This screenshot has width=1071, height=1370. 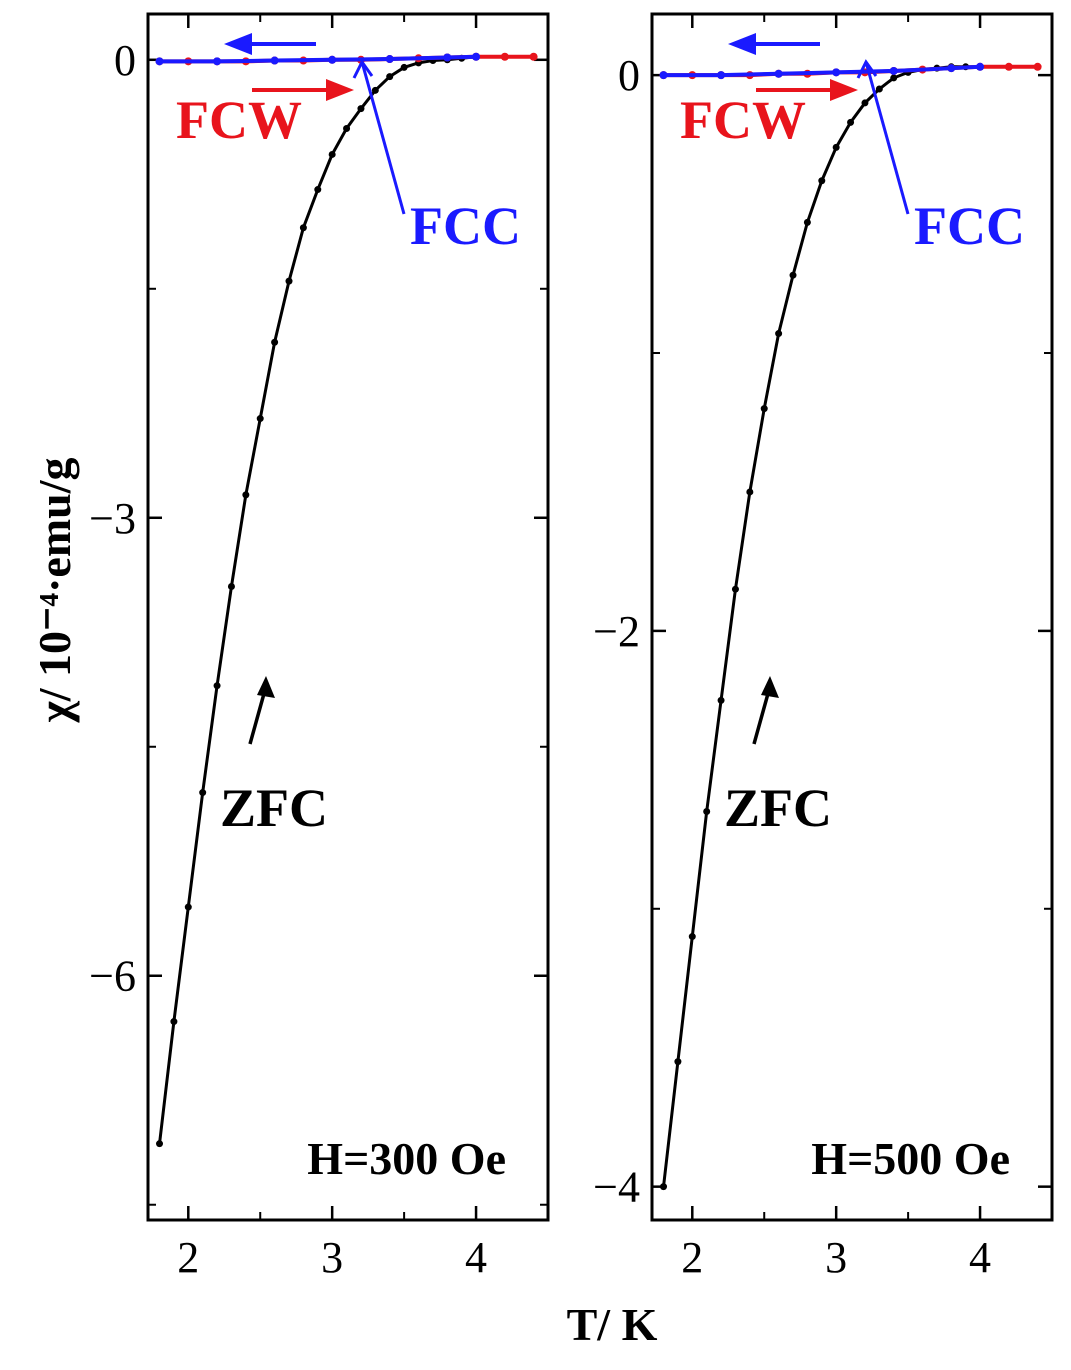 I want to click on series-line-fcc, so click(x=822, y=71).